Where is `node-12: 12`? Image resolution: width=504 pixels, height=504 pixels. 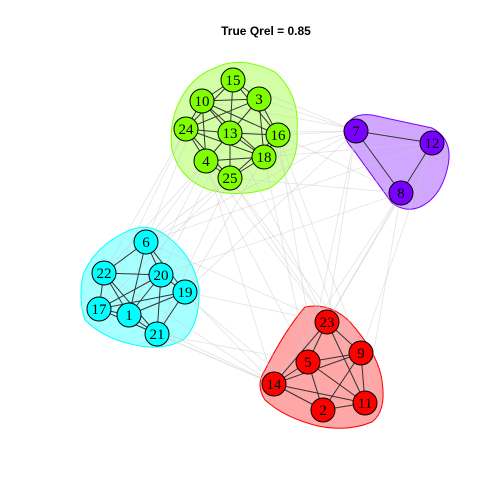 node-12: 12 is located at coordinates (432, 143).